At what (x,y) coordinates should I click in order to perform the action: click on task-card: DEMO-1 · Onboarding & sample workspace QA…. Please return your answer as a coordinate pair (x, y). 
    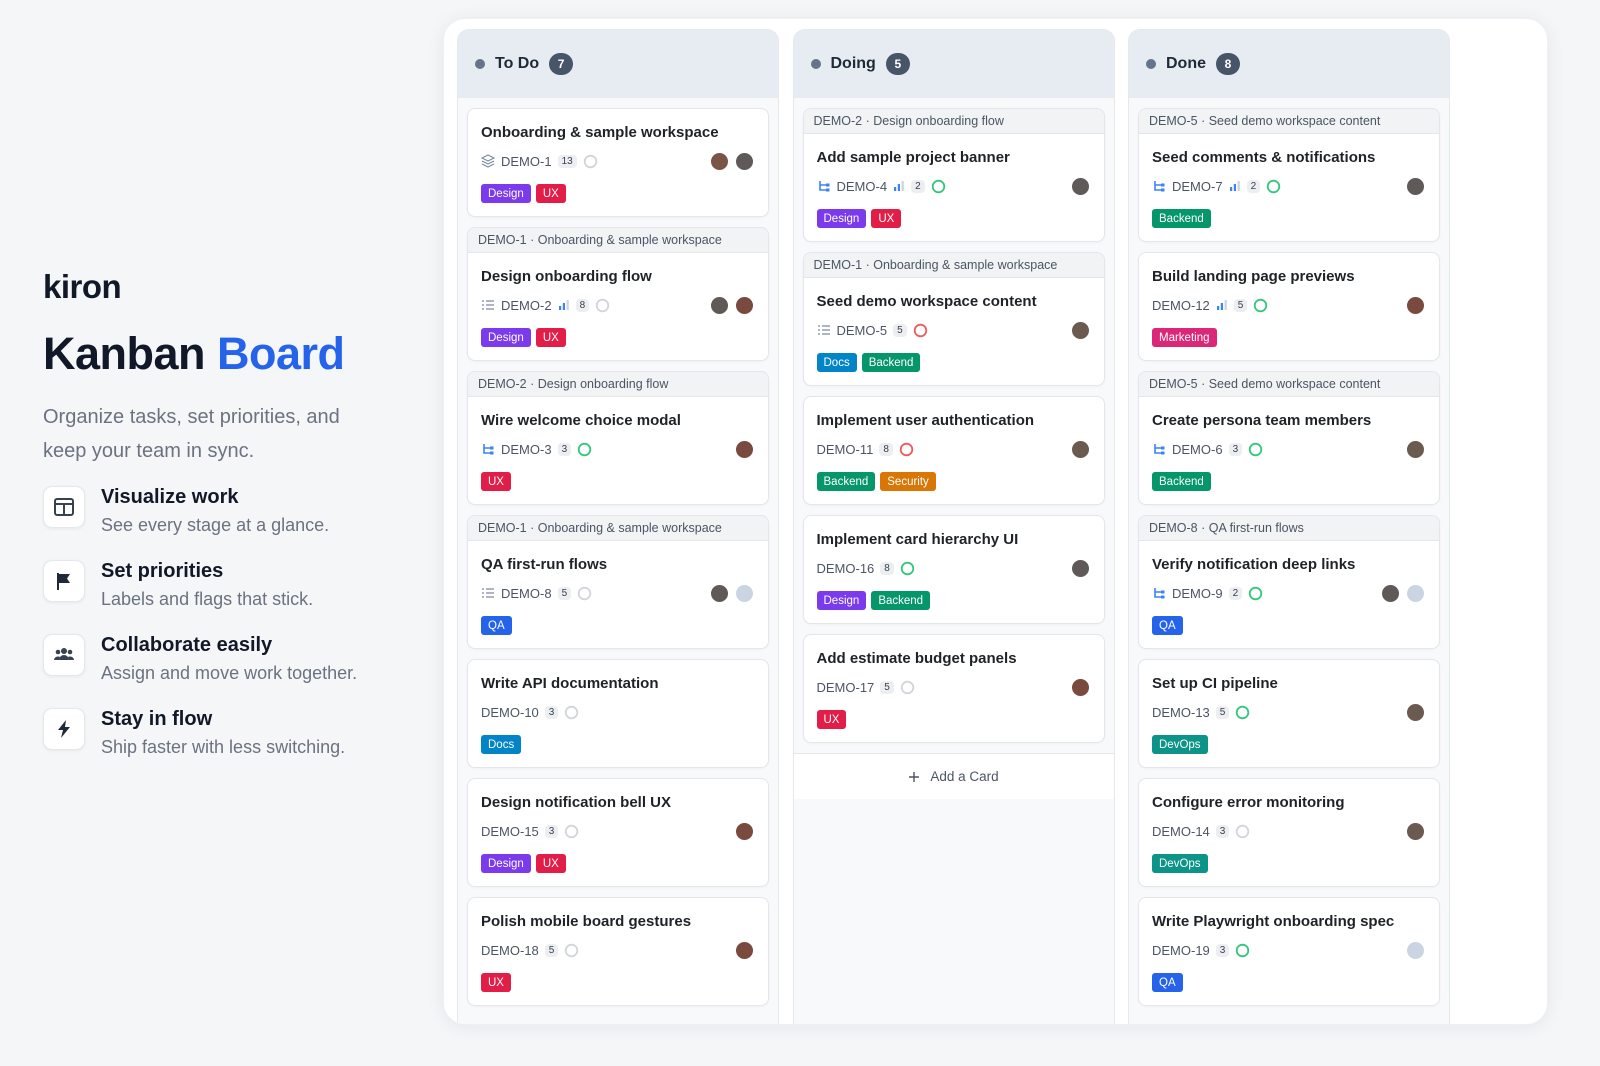
    Looking at the image, I should click on (618, 582).